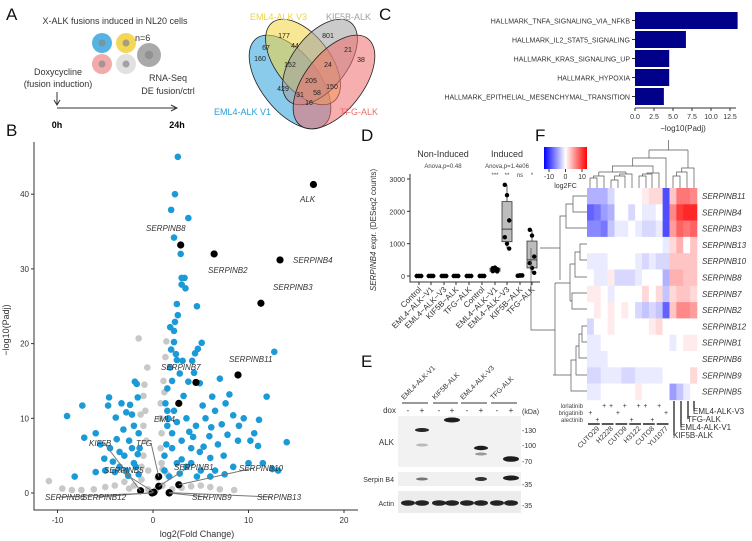 Image resolution: width=752 pixels, height=541 pixels. Describe the element at coordinates (582, 177) in the screenshot. I see `colorbar-tick: 10` at that location.